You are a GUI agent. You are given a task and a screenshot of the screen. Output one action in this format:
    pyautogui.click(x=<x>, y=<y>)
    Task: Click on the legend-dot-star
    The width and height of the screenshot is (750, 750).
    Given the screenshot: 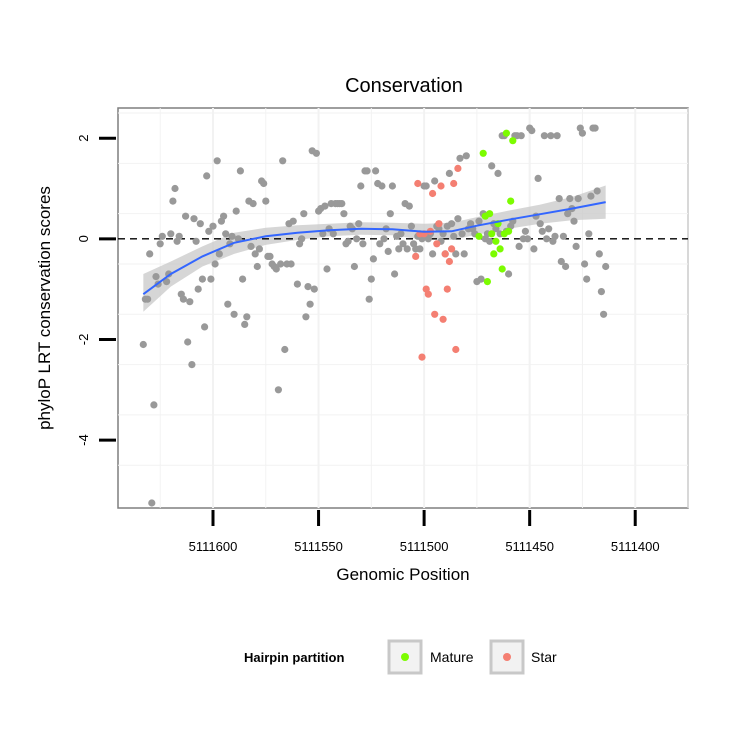 What is the action you would take?
    pyautogui.click(x=507, y=657)
    